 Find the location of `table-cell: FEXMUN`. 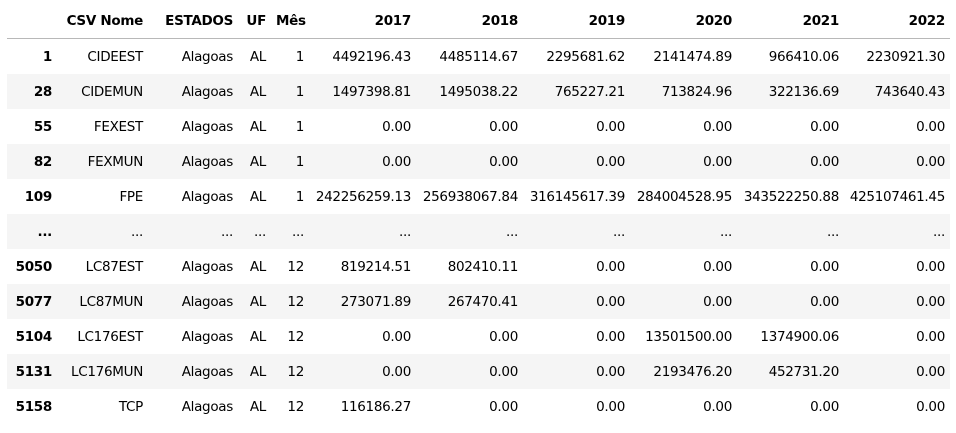

table-cell: FEXMUN is located at coordinates (115, 161).